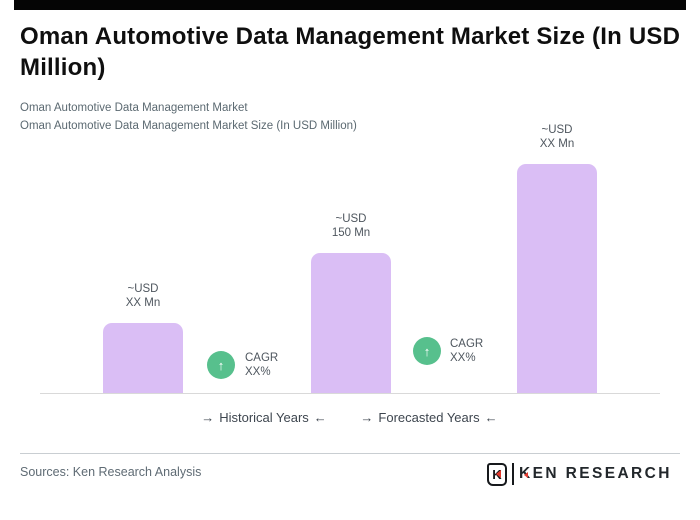 This screenshot has width=700, height=520. What do you see at coordinates (111, 472) in the screenshot?
I see `sources-text: Sources: Ken Research Analysis` at bounding box center [111, 472].